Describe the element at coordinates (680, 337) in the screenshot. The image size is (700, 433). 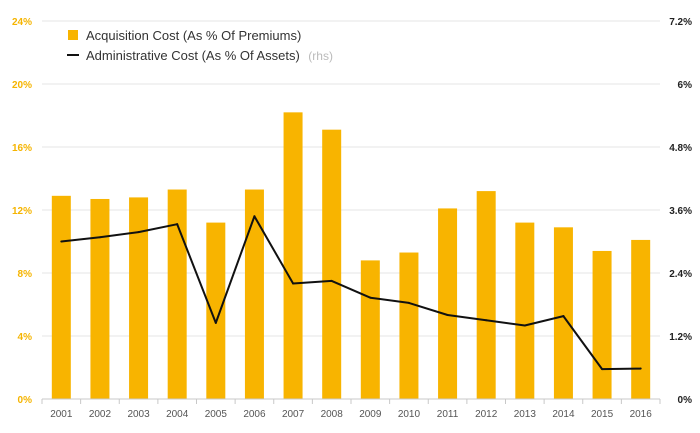
I see `right-axis-tick-label: 1.2%` at that location.